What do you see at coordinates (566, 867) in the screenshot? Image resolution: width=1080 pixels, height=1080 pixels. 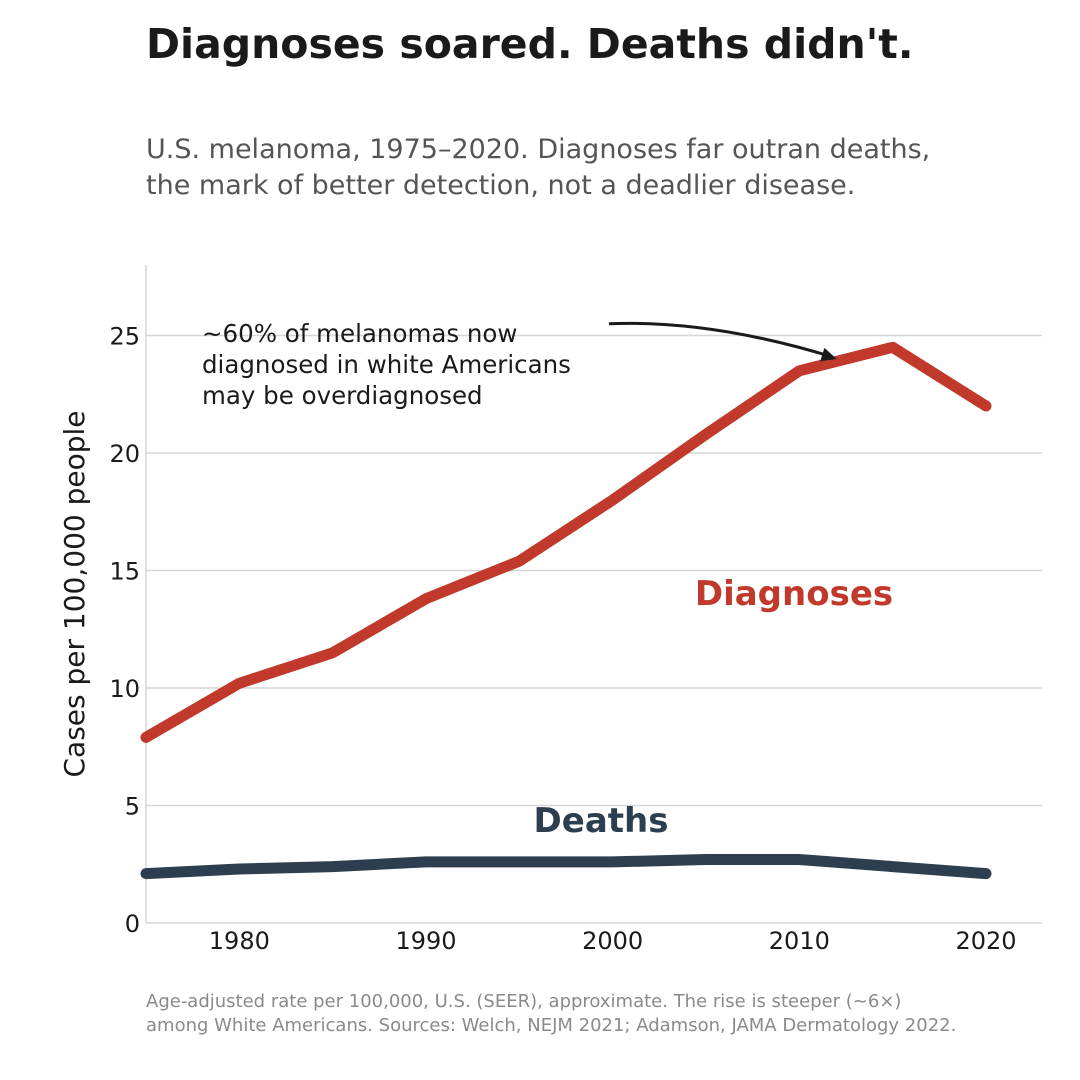 I see `series-line-deaths` at bounding box center [566, 867].